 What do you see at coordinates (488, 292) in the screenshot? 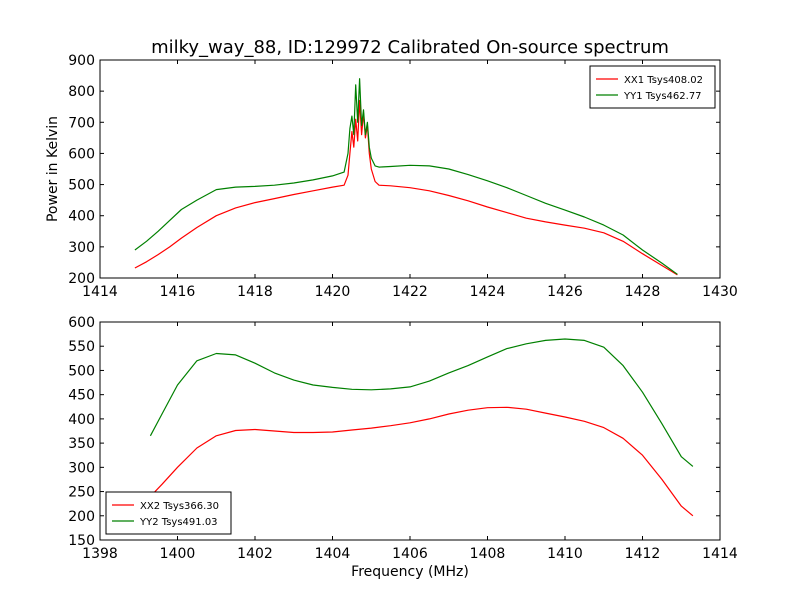
I see `top-x-tick-label: 1424` at bounding box center [488, 292].